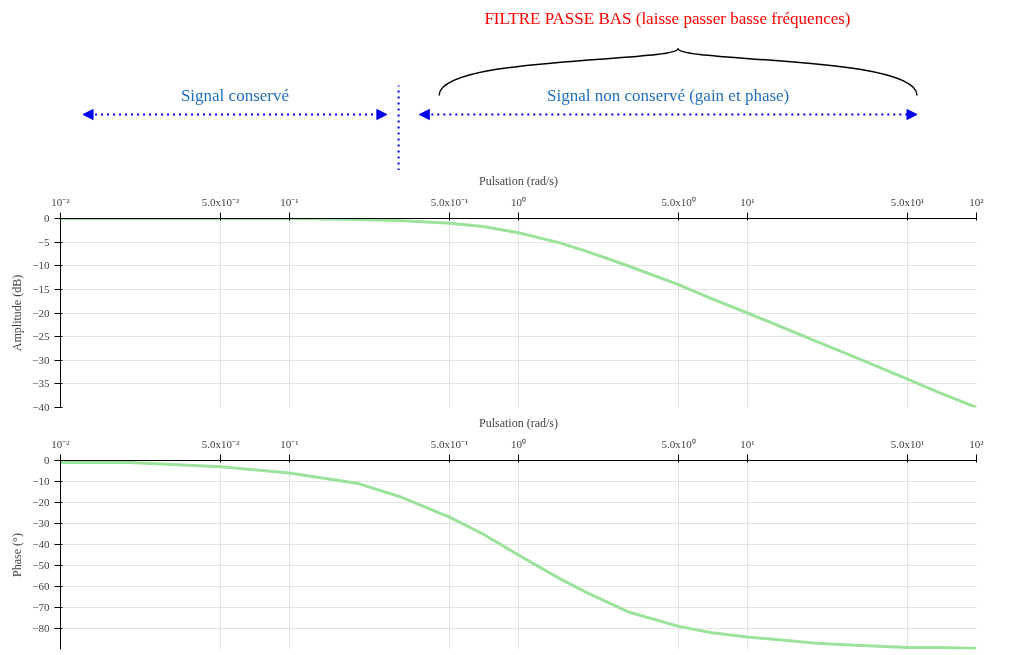  What do you see at coordinates (17, 555) in the screenshot?
I see `y-axis-title: Phase (°)` at bounding box center [17, 555].